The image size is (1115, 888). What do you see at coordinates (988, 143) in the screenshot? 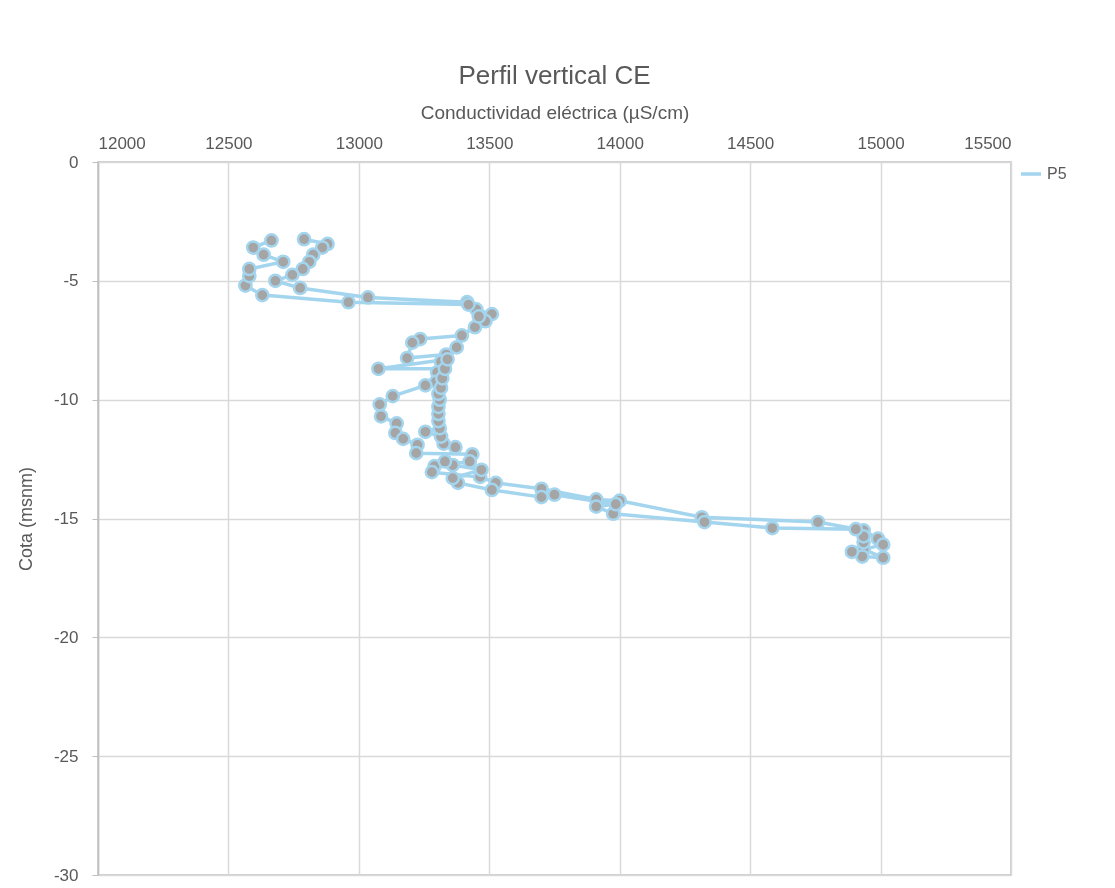
I see `x-tick-label: 15500` at bounding box center [988, 143].